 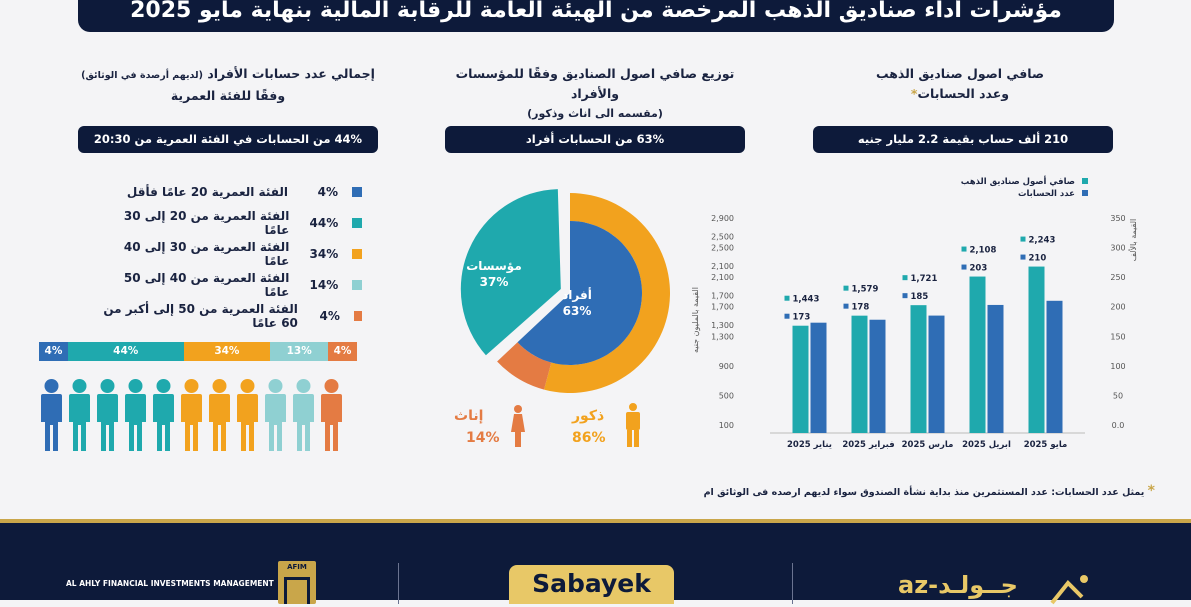 What do you see at coordinates (722, 307) in the screenshot?
I see `y-tick-label: 1,700` at bounding box center [722, 307].